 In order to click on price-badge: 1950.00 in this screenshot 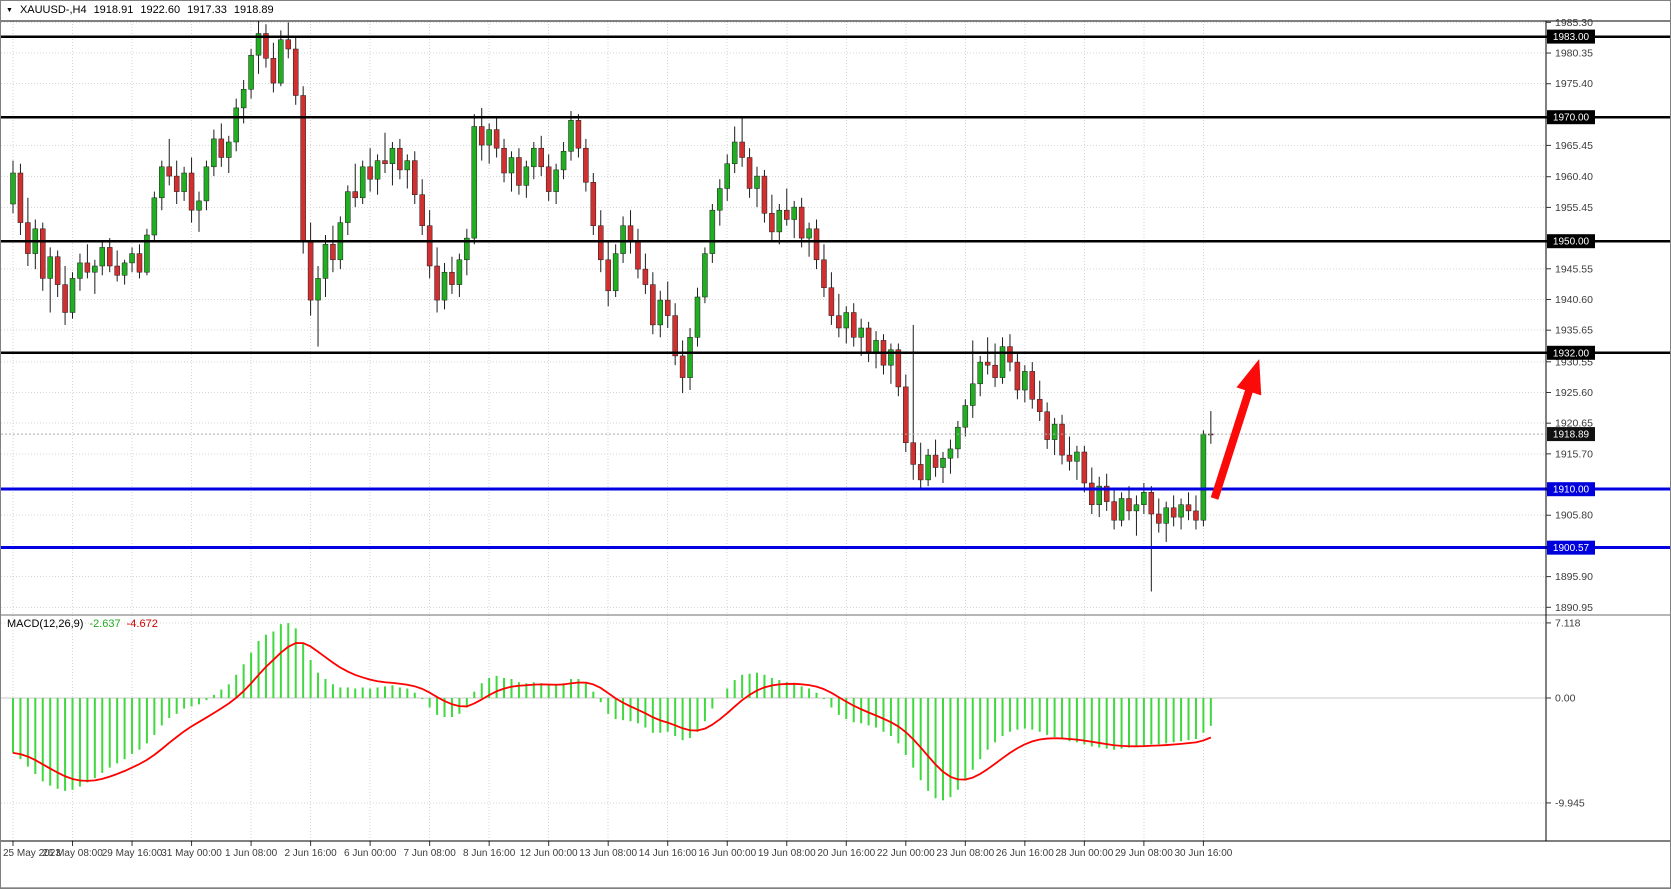, I will do `click(1571, 241)`.